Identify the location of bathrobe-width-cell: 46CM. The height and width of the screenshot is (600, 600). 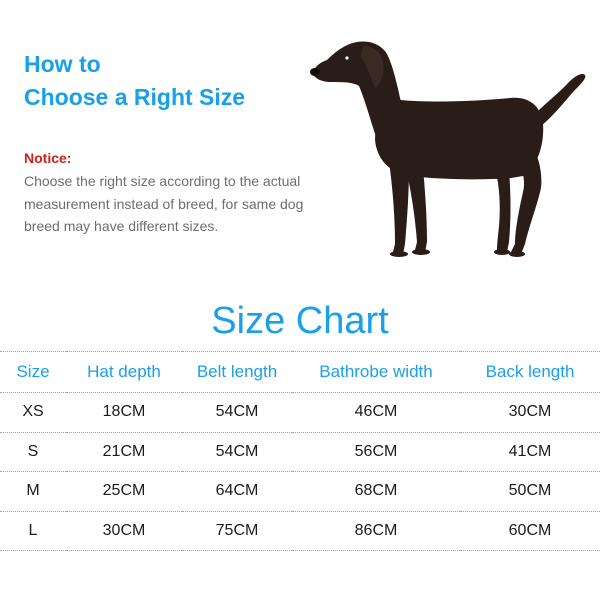
(376, 412).